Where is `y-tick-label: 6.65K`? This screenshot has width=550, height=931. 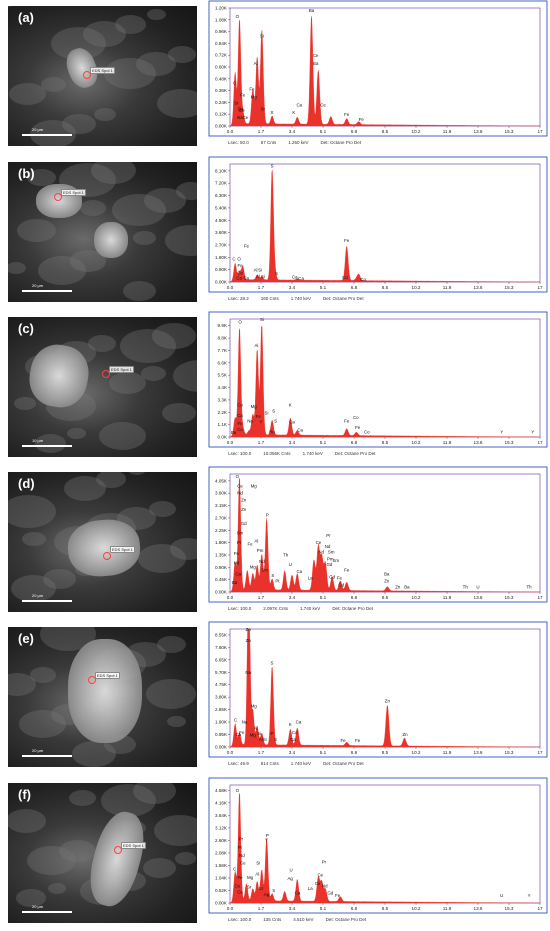 y-tick-label: 6.65K is located at coordinates (221, 659).